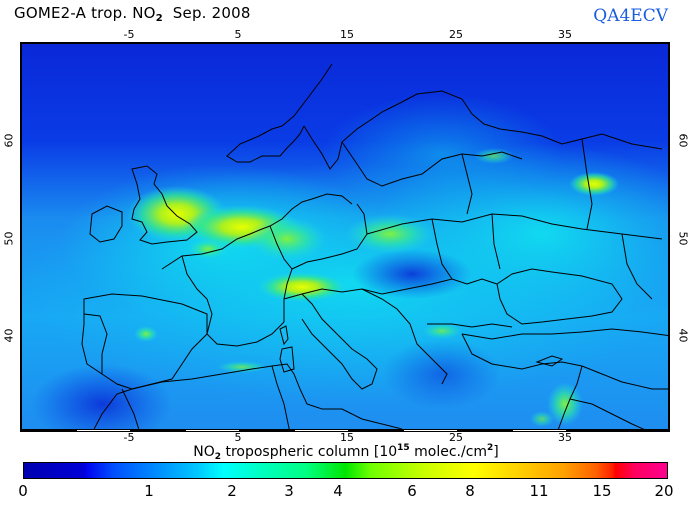 The height and width of the screenshot is (507, 692). Describe the element at coordinates (347, 34) in the screenshot. I see `lon-tick-top: 15` at that location.